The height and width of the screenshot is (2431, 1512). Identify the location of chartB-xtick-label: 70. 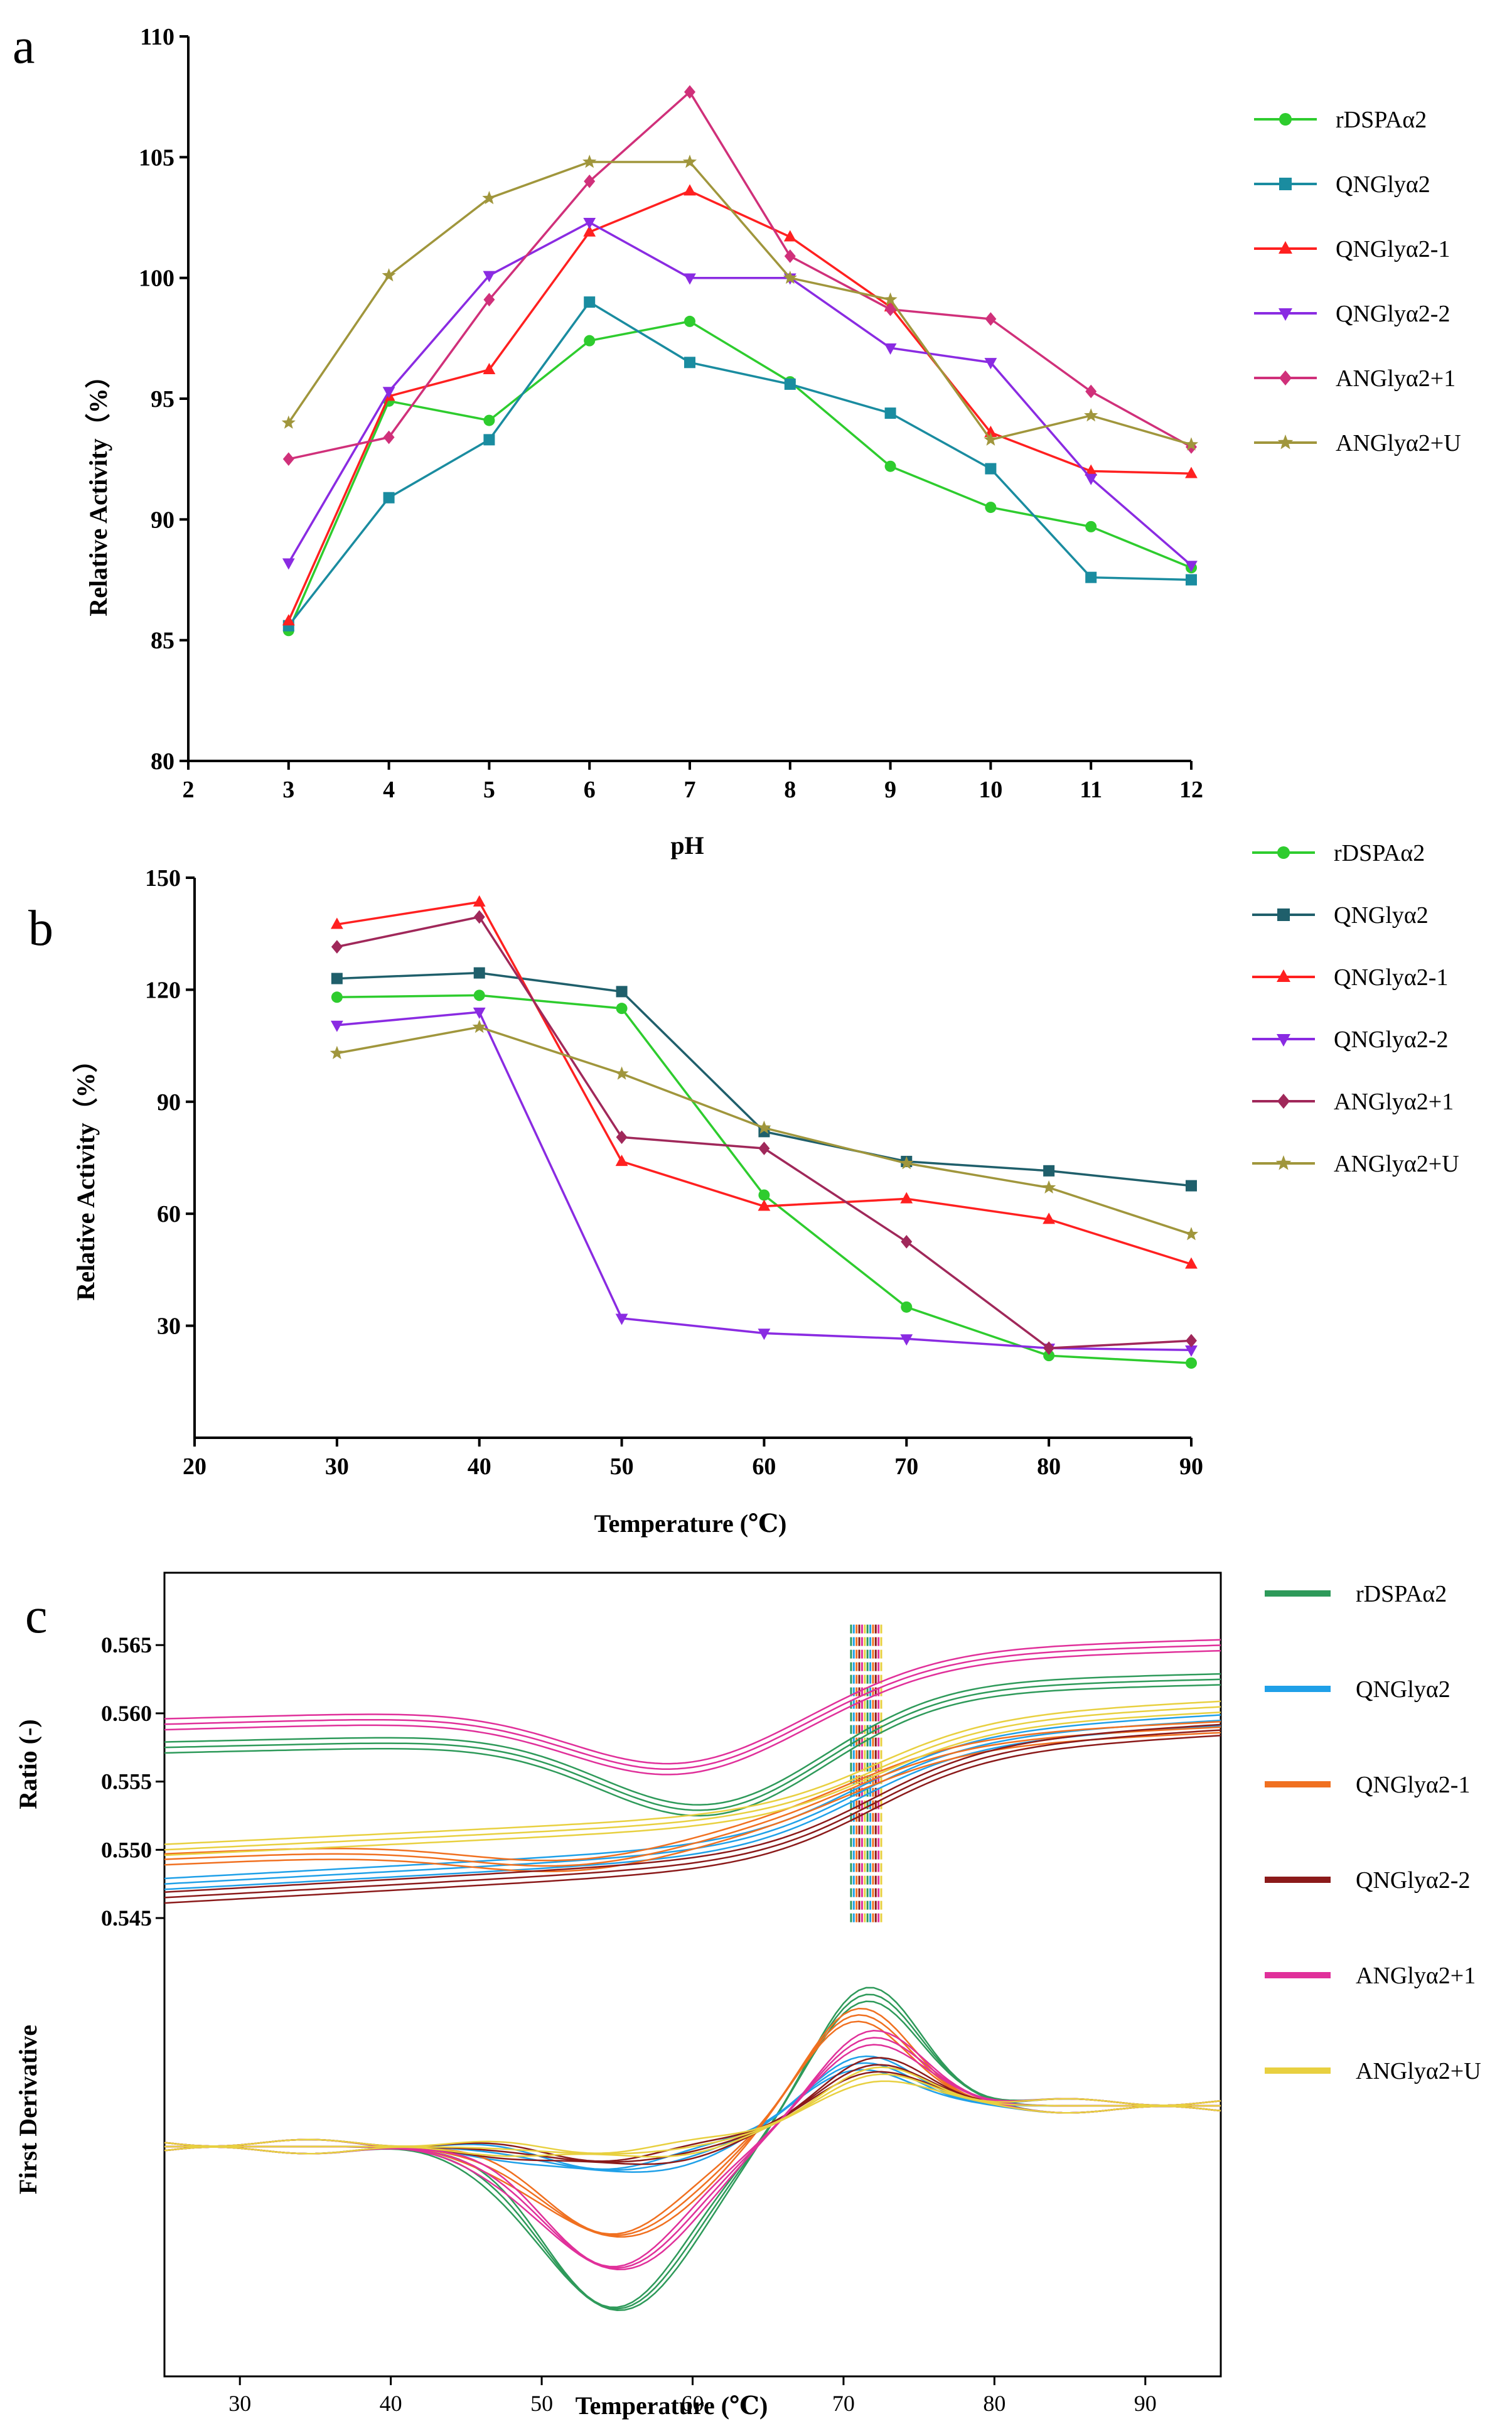
(906, 1466).